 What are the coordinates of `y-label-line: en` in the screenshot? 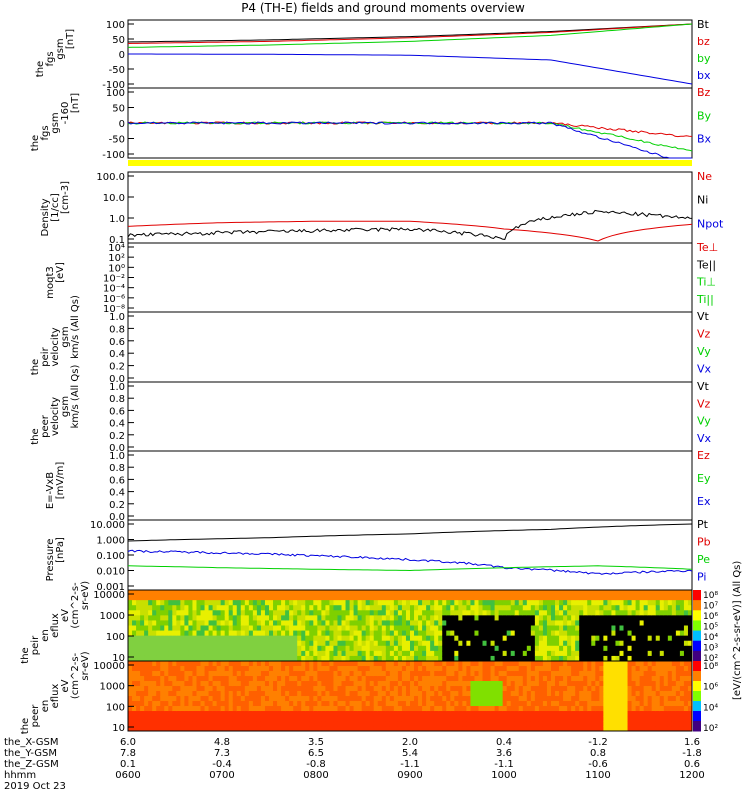 It's located at (45, 635).